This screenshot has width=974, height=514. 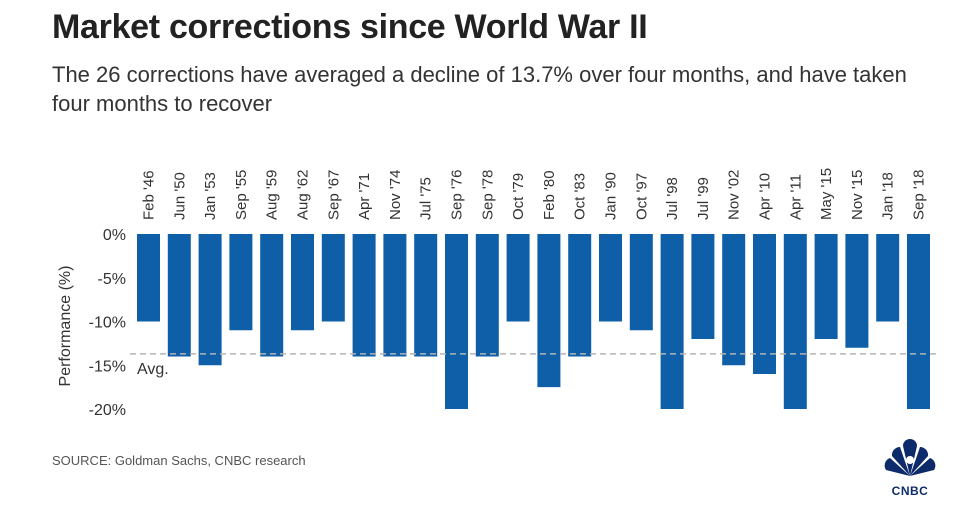 I want to click on category-label: Feb '80, so click(x=549, y=195).